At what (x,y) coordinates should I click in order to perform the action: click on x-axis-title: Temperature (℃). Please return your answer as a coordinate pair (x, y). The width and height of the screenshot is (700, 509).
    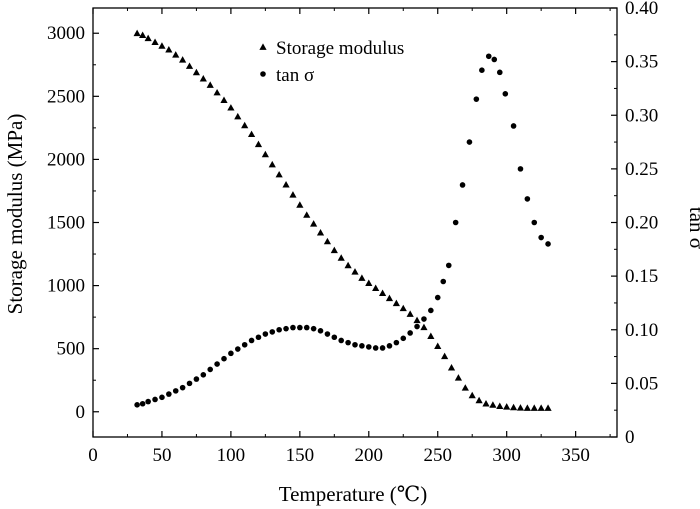
    Looking at the image, I should click on (353, 494).